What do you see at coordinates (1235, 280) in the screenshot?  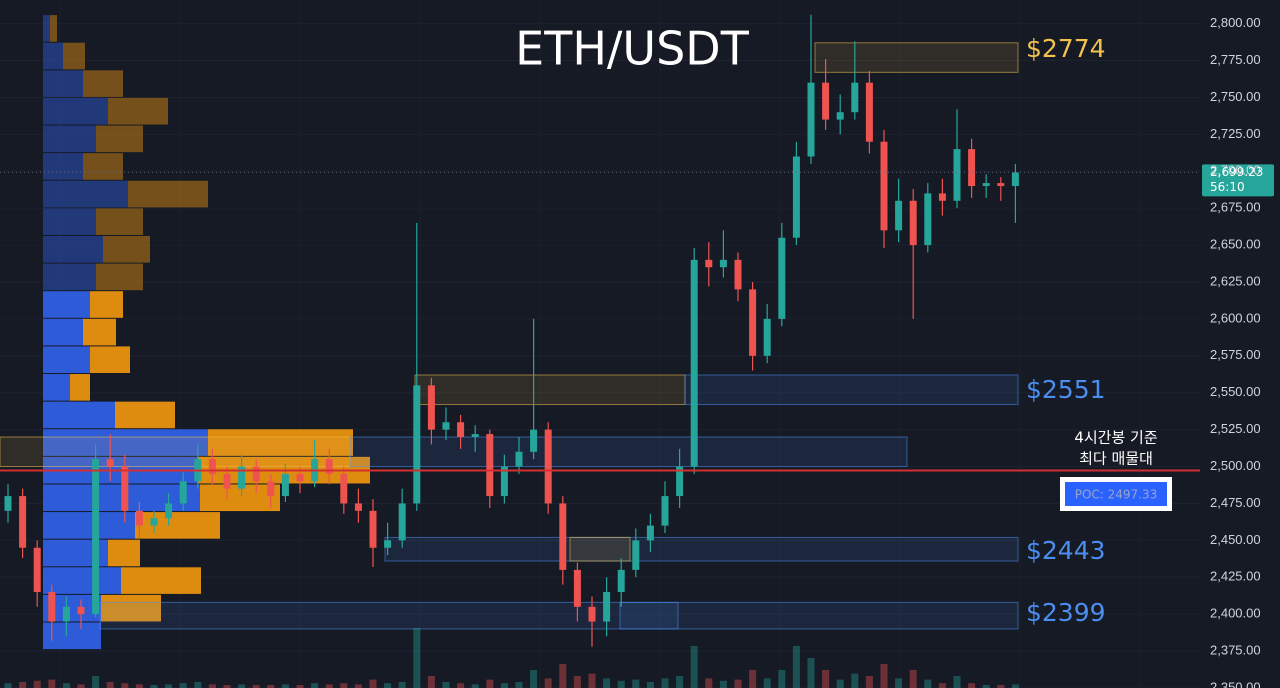 I see `y-tick-label: 2,625.00` at bounding box center [1235, 280].